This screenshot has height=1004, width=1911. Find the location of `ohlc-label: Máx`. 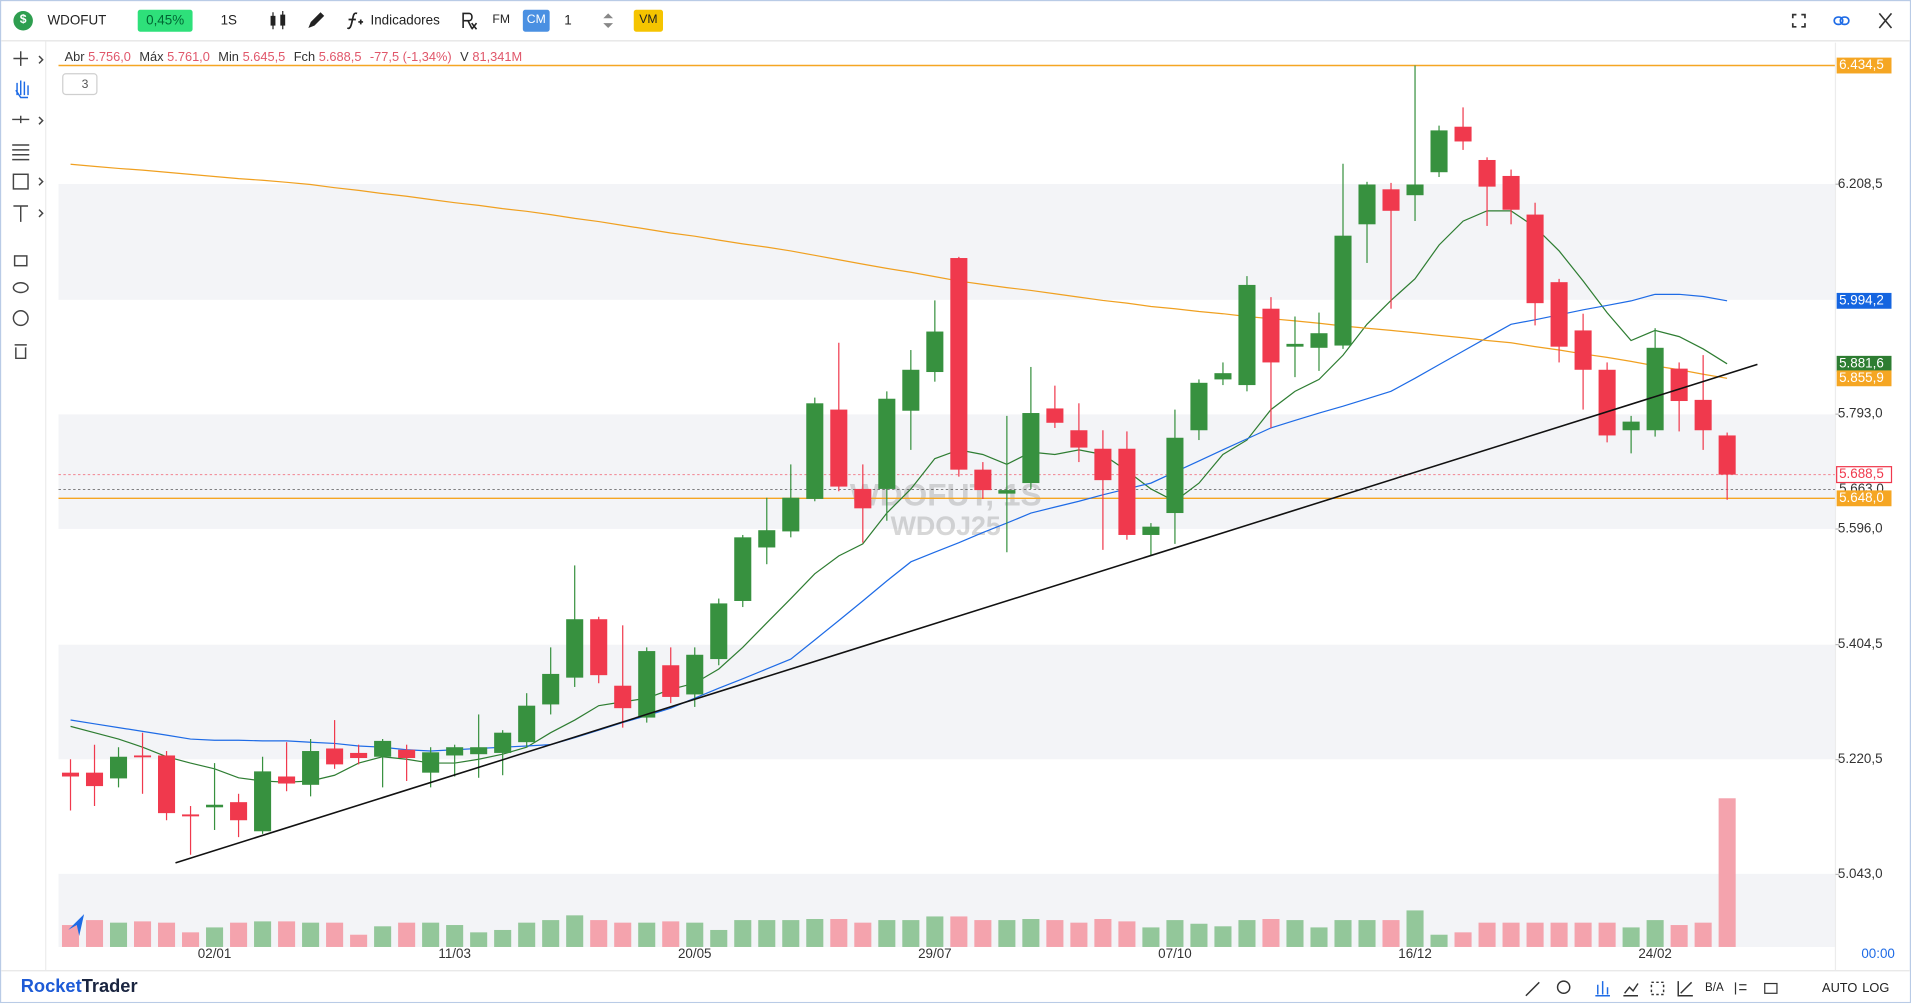

ohlc-label: Máx is located at coordinates (151, 57).